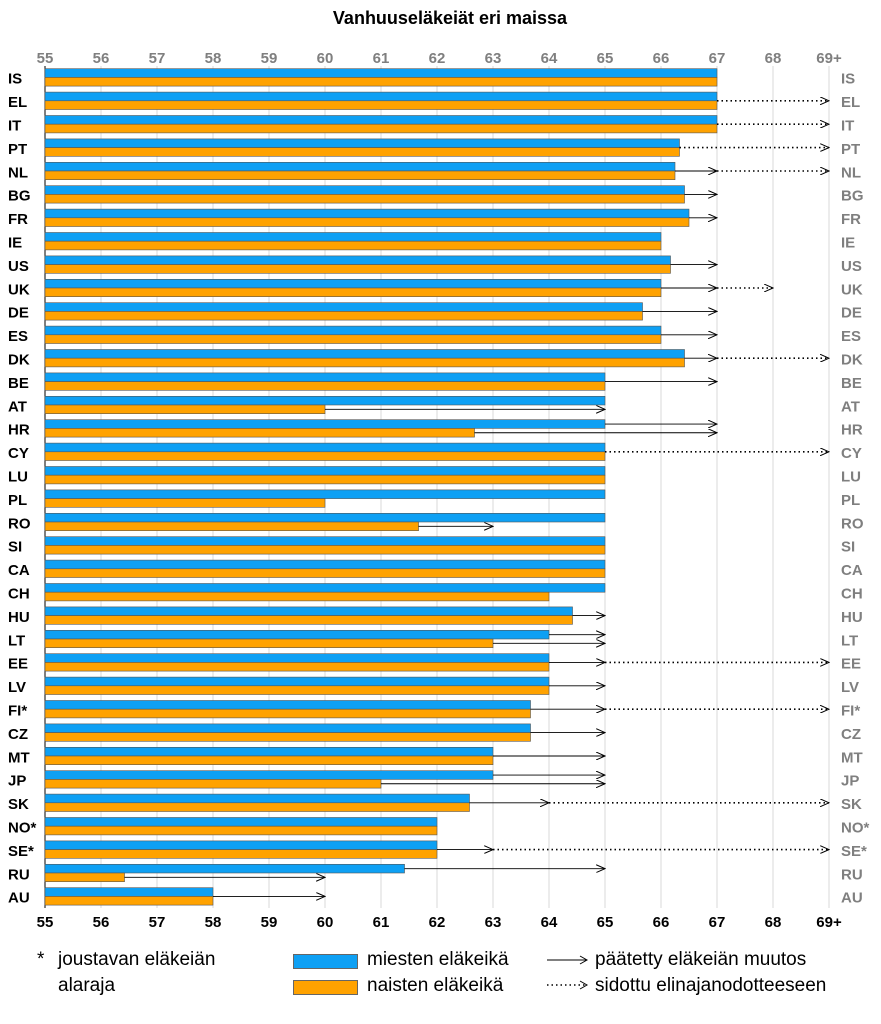  Describe the element at coordinates (549, 58) in the screenshot. I see `x-tick-label-top: 64` at that location.